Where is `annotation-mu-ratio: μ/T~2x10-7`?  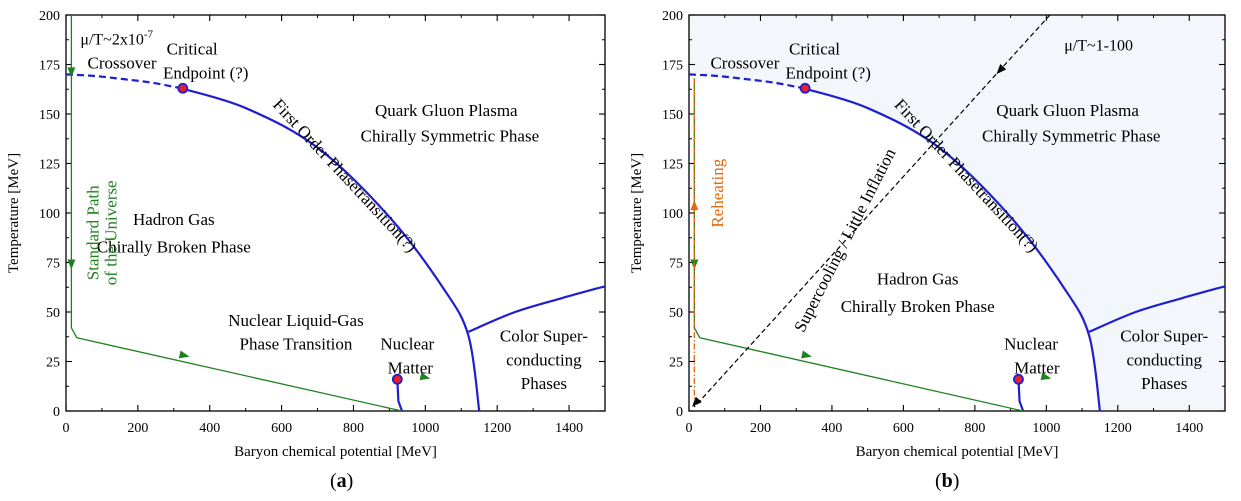 annotation-mu-ratio: μ/T~2x10-7 is located at coordinates (116, 39).